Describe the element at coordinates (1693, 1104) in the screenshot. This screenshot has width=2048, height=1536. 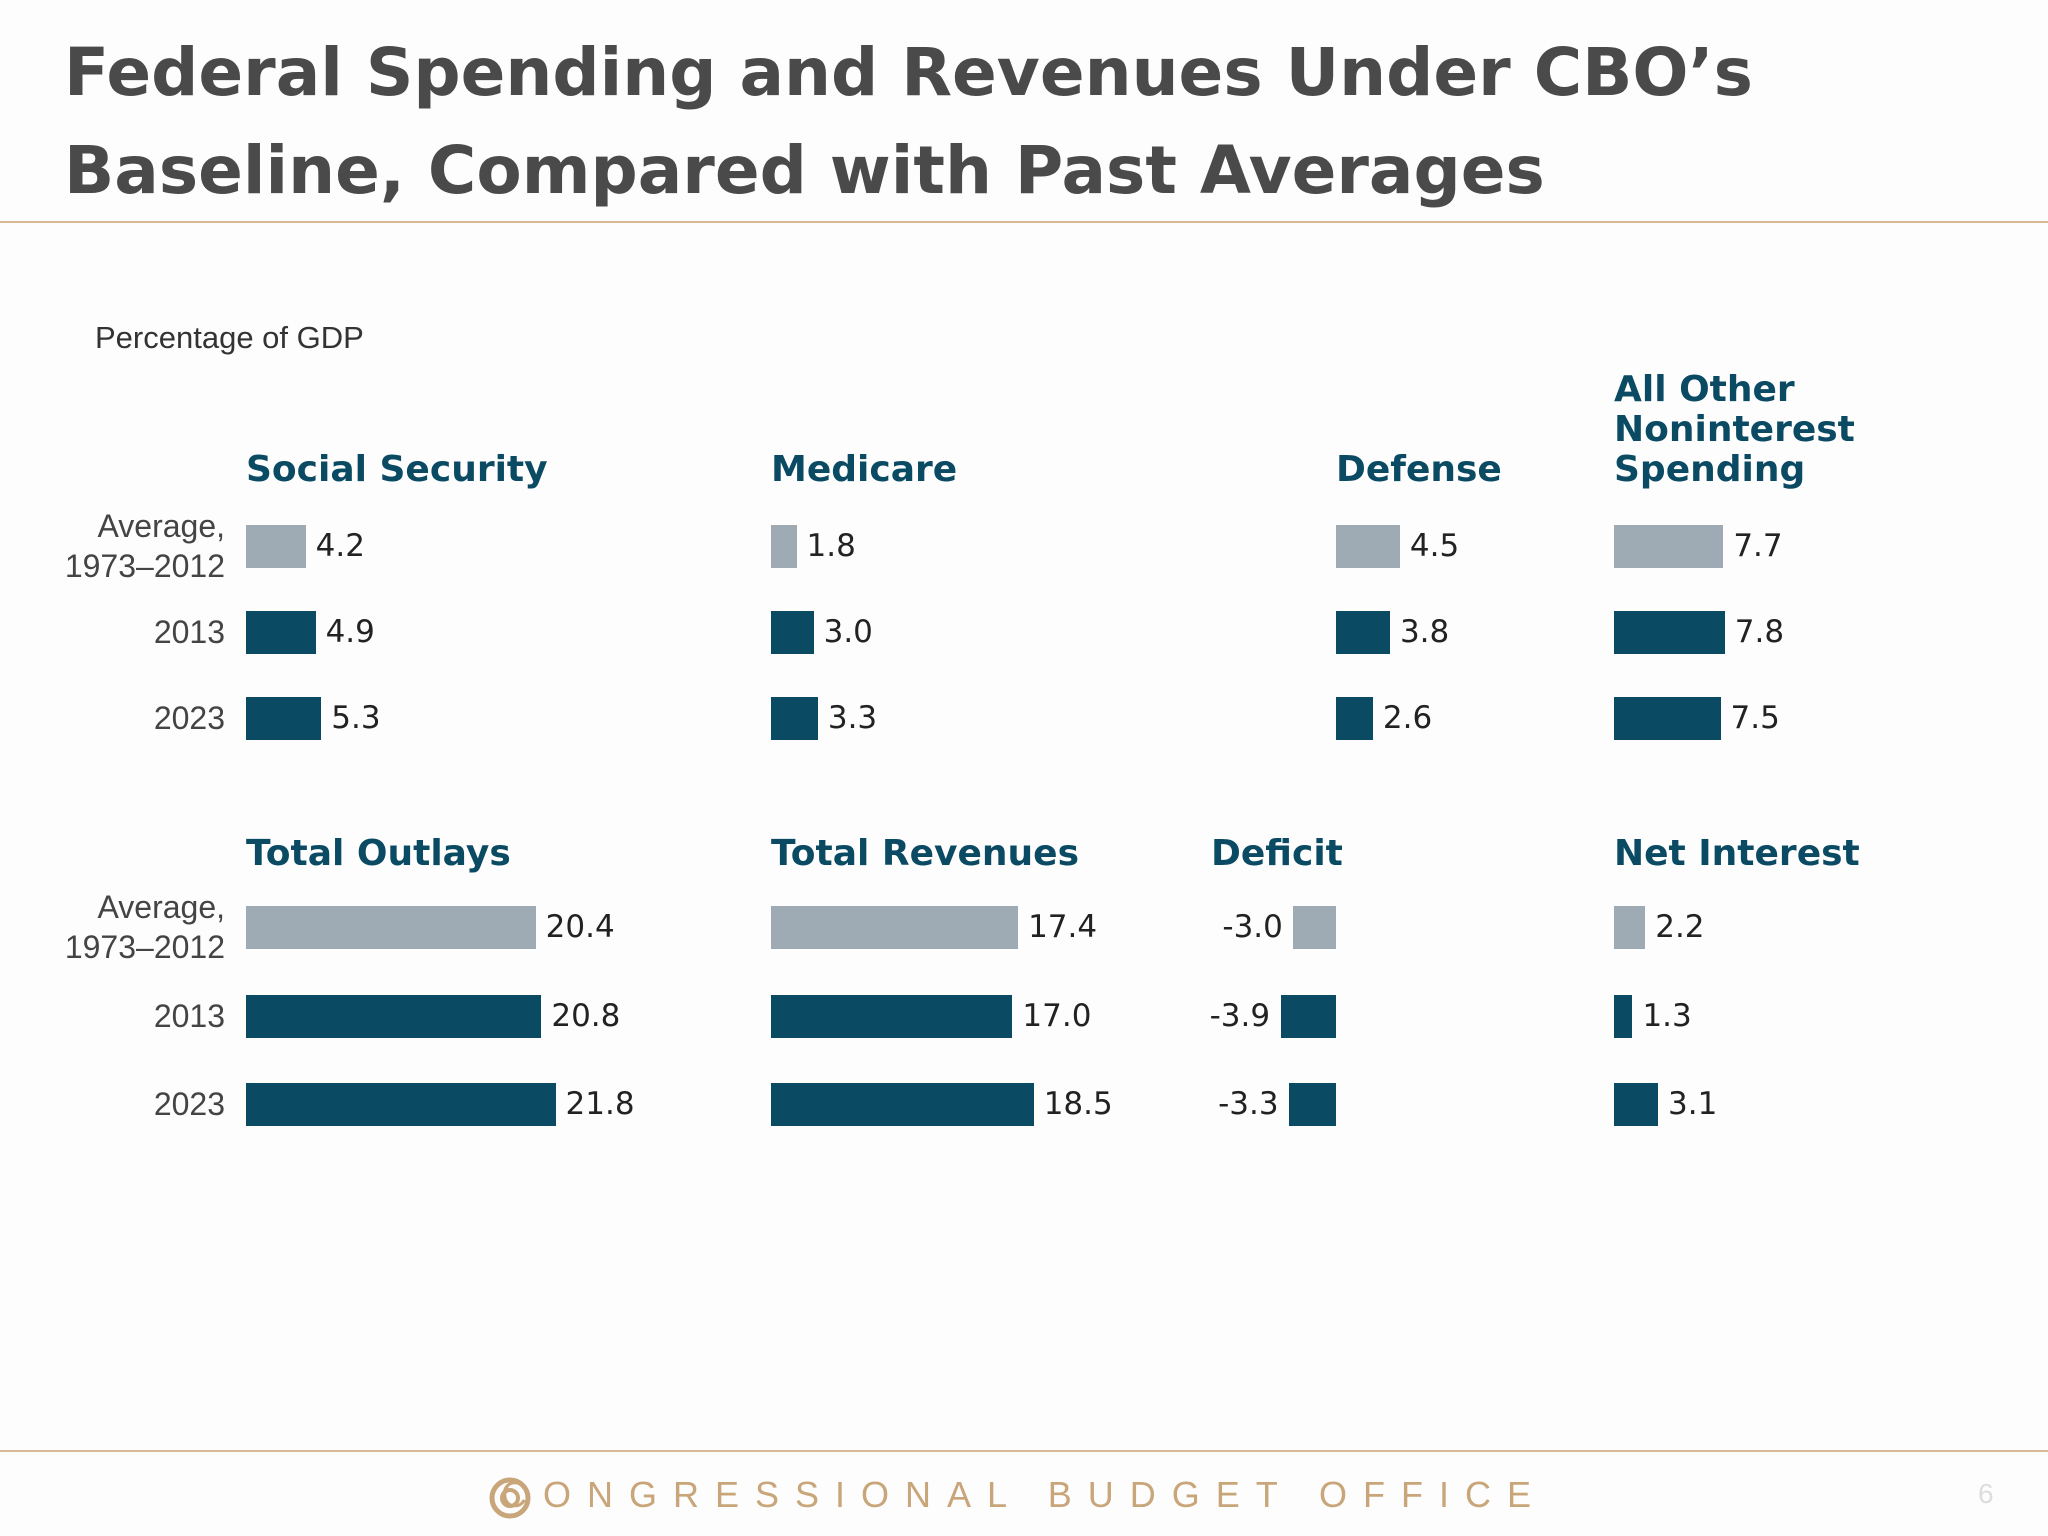
I see `value-label: 3.1` at that location.